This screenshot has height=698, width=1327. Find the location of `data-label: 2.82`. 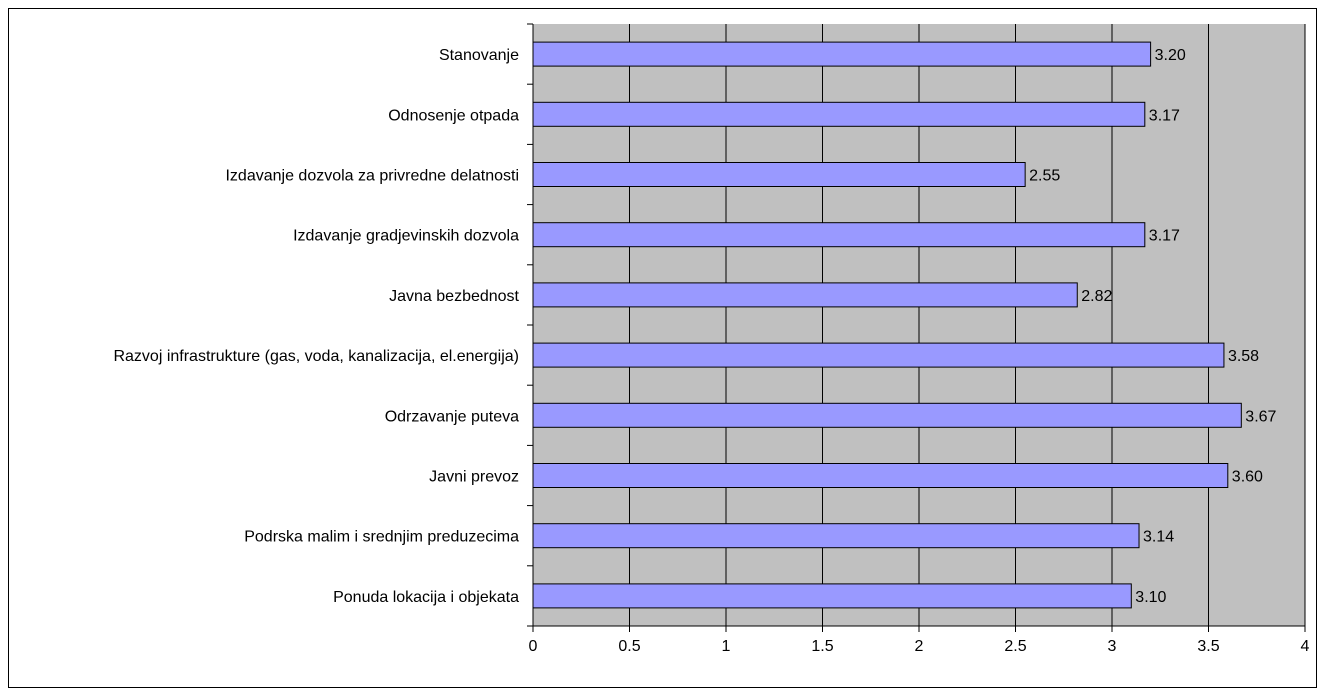

data-label: 2.82 is located at coordinates (1096, 296).